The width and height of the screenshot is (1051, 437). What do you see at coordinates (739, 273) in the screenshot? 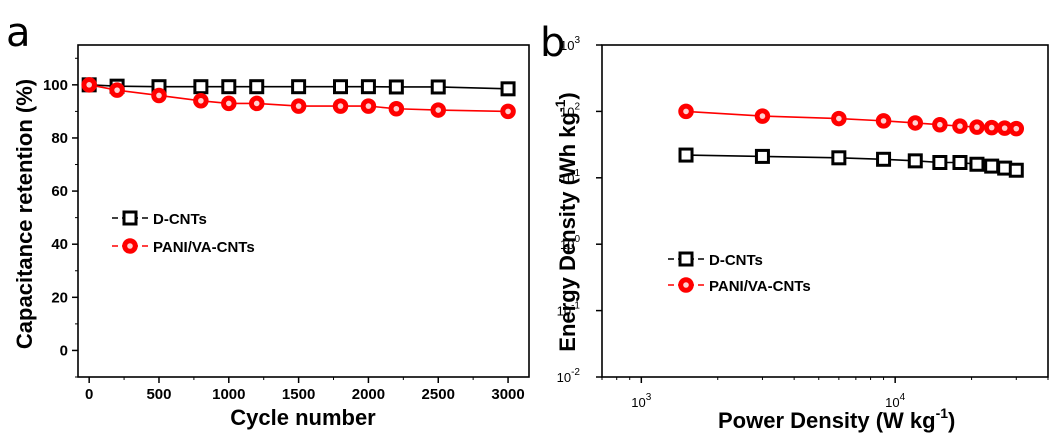
I see `legend-b: D-CNTs PANI/VA-CNTs` at bounding box center [739, 273].